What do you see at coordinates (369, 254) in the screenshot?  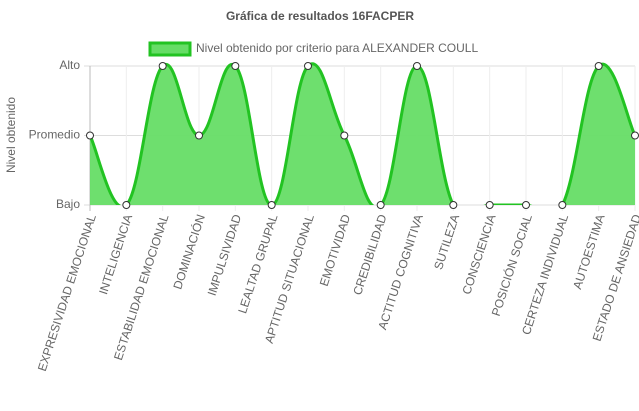 I see `x-tick-label: CREDIBILIDAD` at bounding box center [369, 254].